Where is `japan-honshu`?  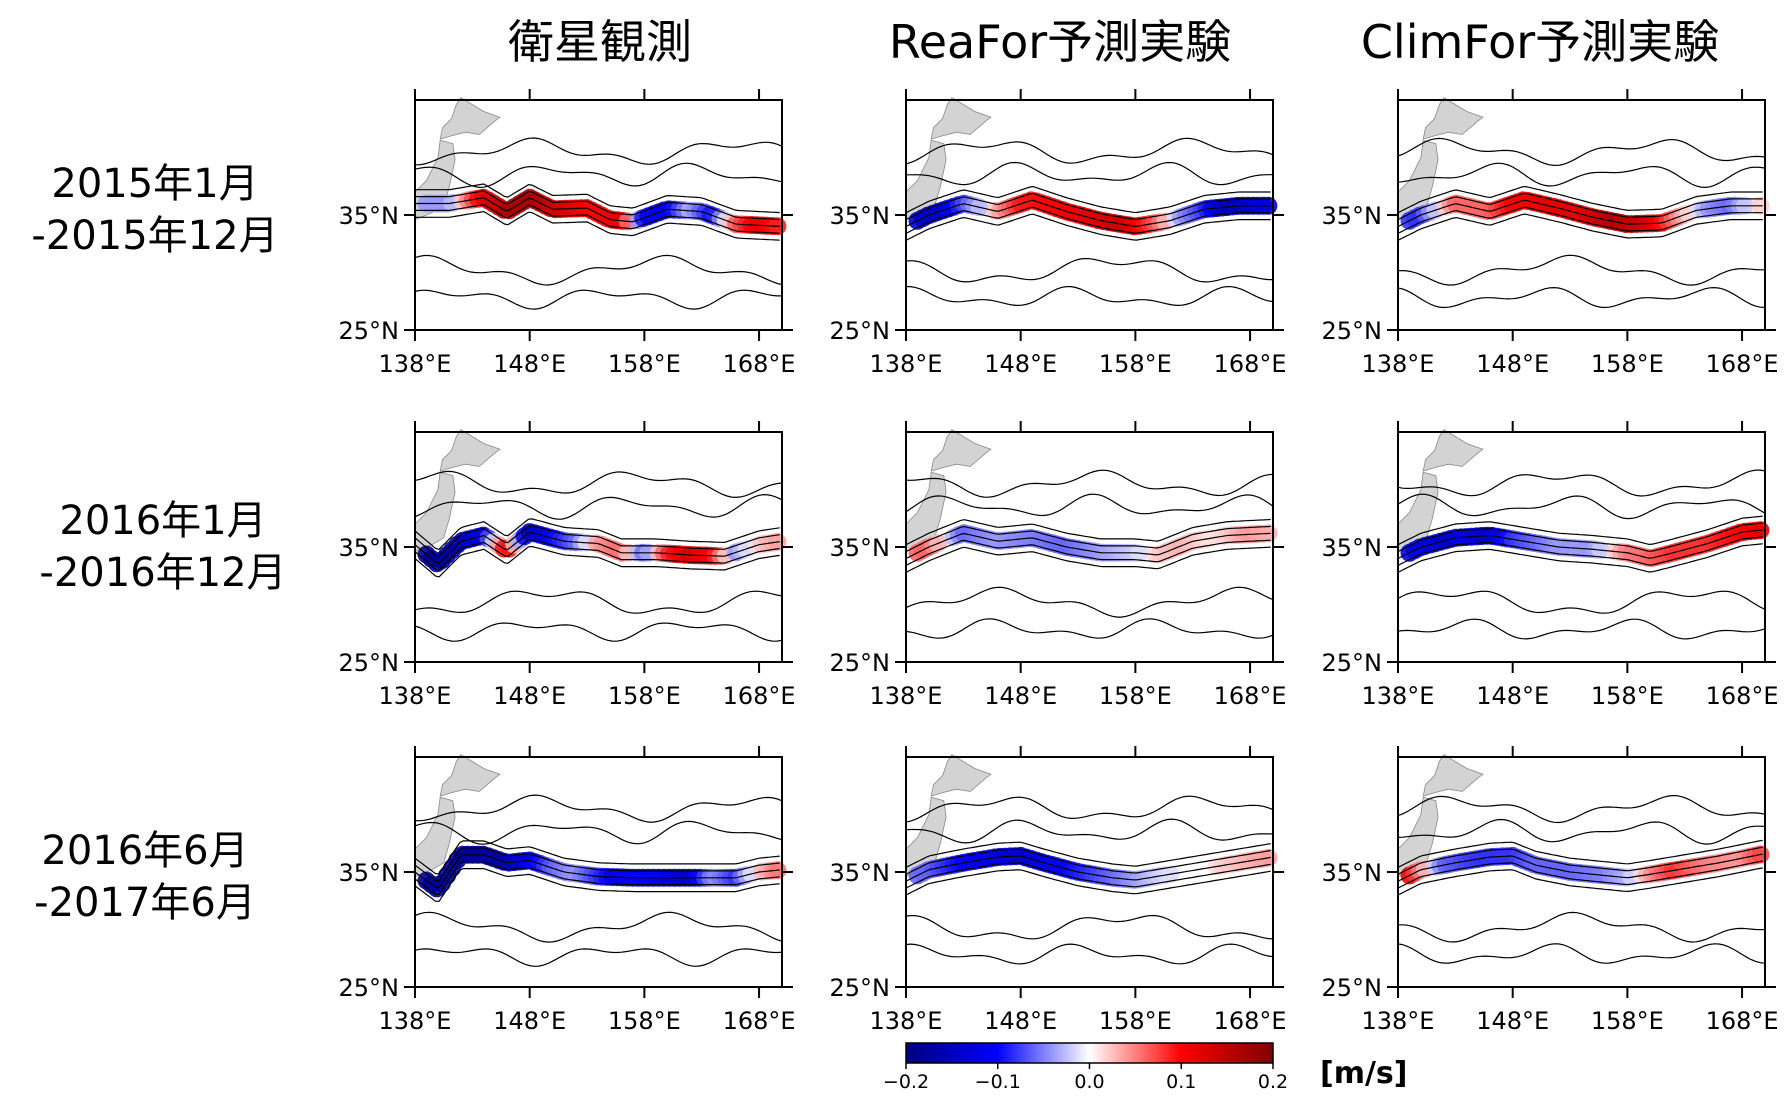
japan-honshu is located at coordinates (435, 837).